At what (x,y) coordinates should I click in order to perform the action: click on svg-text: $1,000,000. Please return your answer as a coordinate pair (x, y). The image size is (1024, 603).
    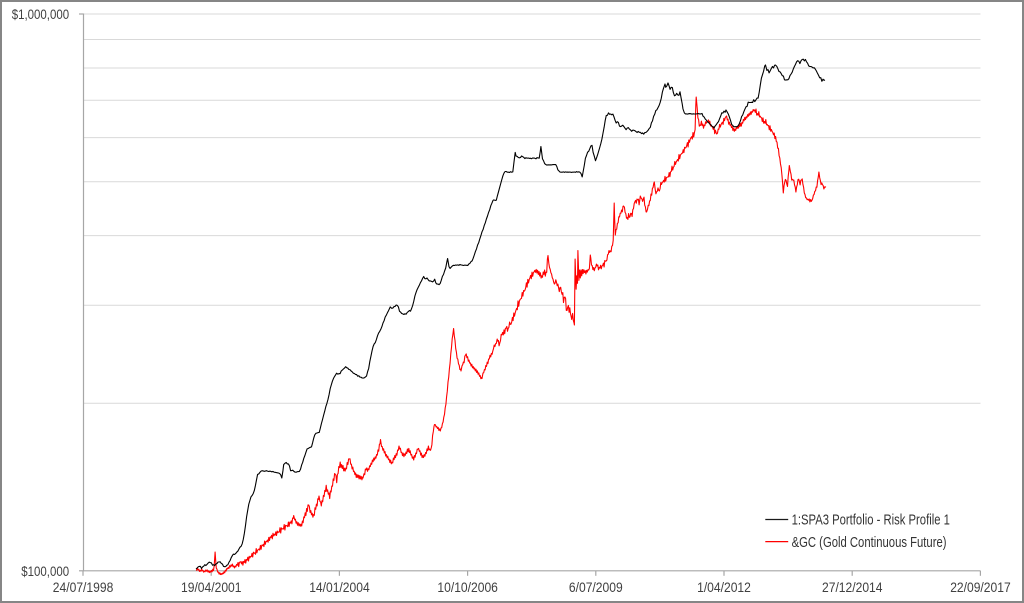
    Looking at the image, I should click on (41, 14).